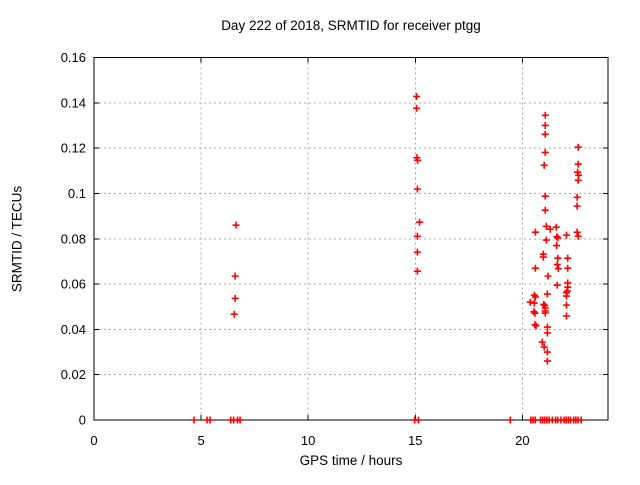 The height and width of the screenshot is (485, 640). What do you see at coordinates (73, 148) in the screenshot?
I see `y-tick-label: 0.12` at bounding box center [73, 148].